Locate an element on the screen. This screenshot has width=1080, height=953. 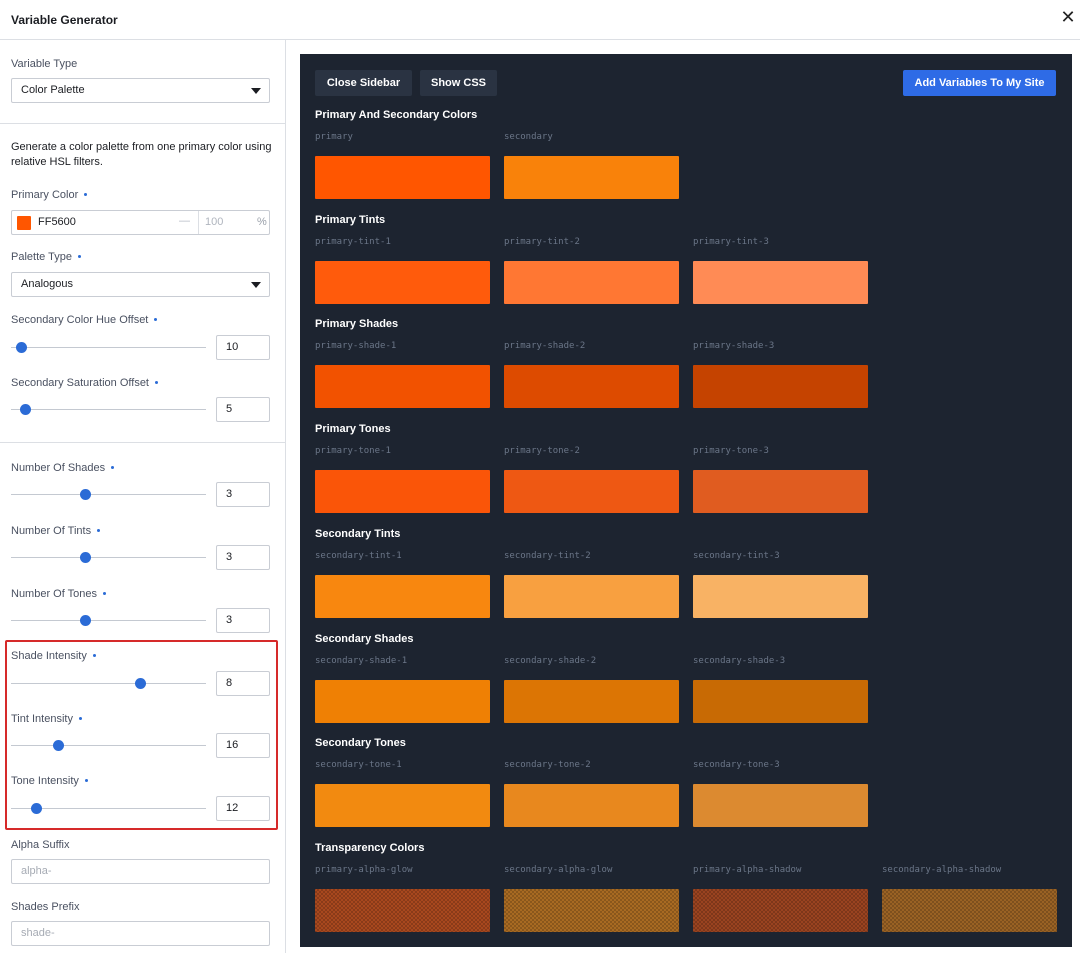
swatch-label: secondary-tone-2 is located at coordinates (547, 765).